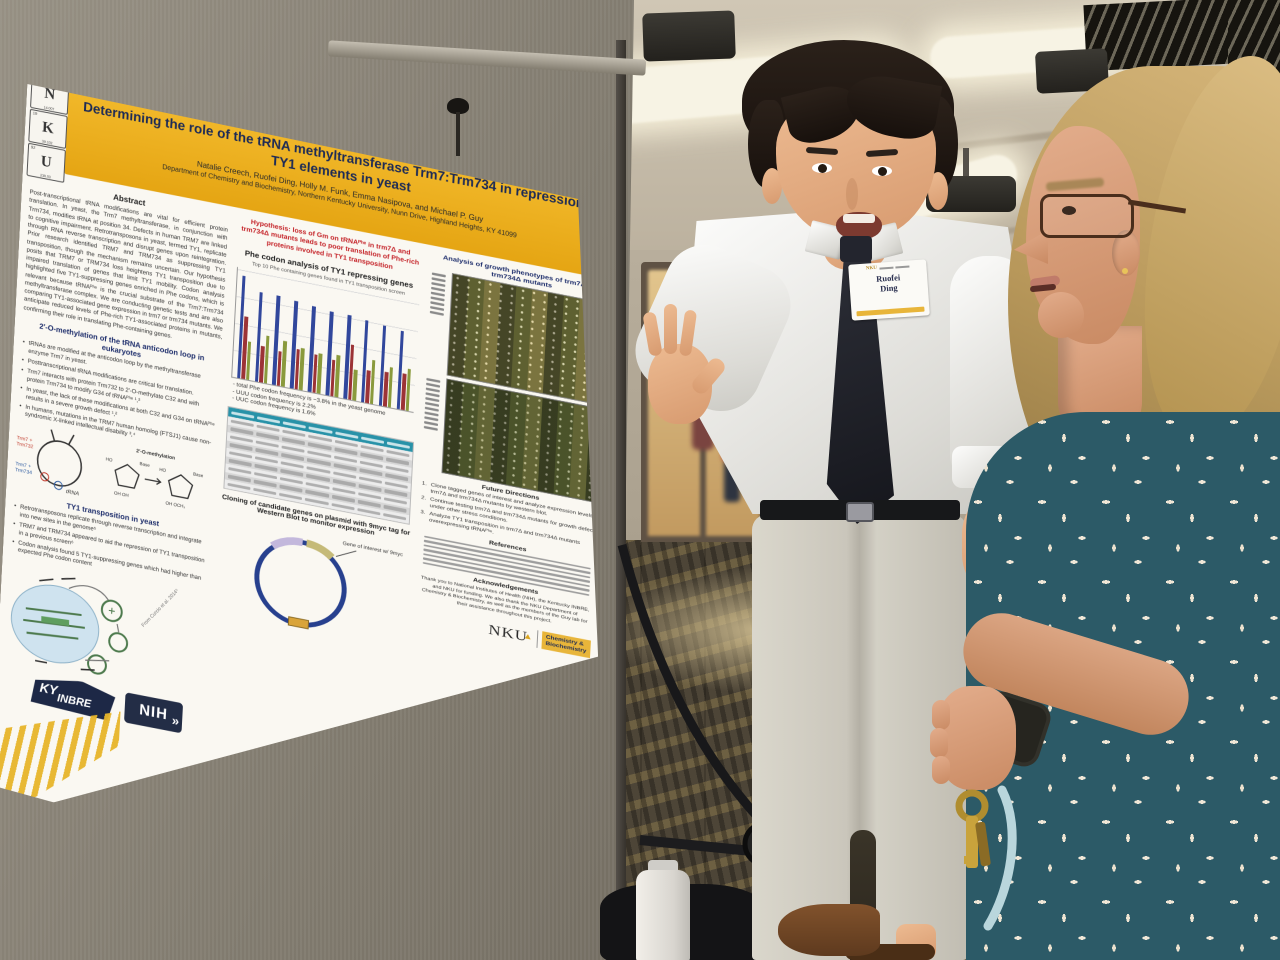  Describe the element at coordinates (859, 218) in the screenshot. I see `presenter-teeth` at that location.